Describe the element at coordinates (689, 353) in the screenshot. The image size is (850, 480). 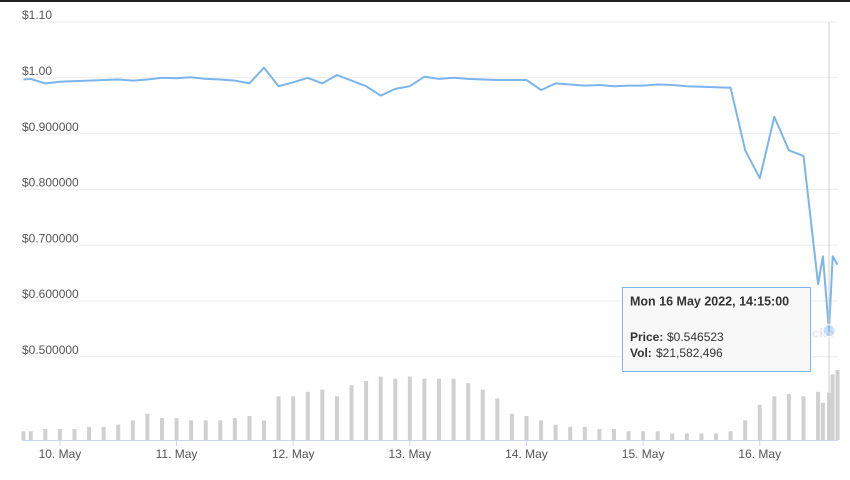
I see `tooltip-vol: $21,582,496` at that location.